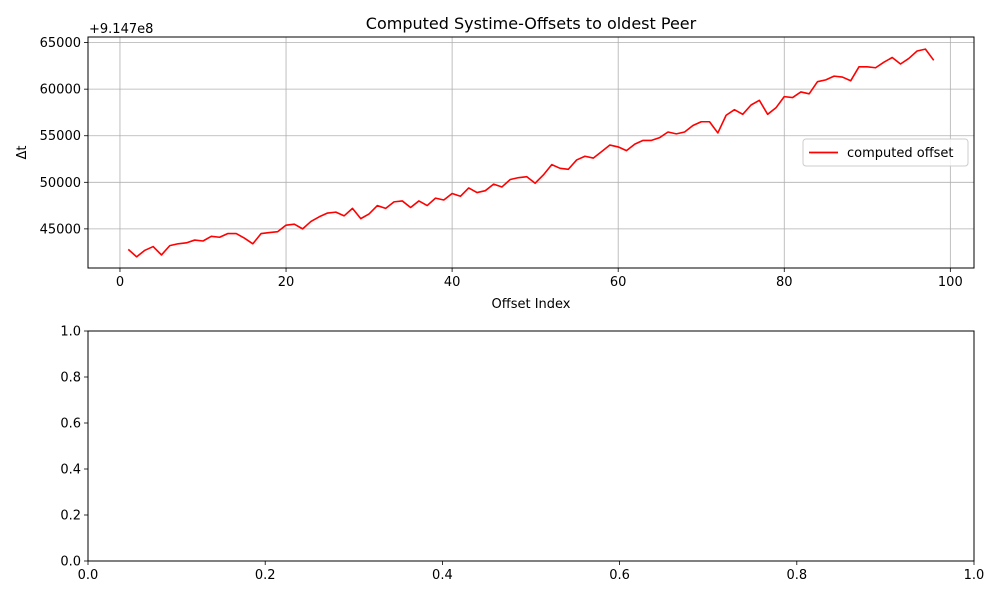 Image resolution: width=1000 pixels, height=600 pixels. I want to click on y-tick-label: 0.8, so click(70, 378).